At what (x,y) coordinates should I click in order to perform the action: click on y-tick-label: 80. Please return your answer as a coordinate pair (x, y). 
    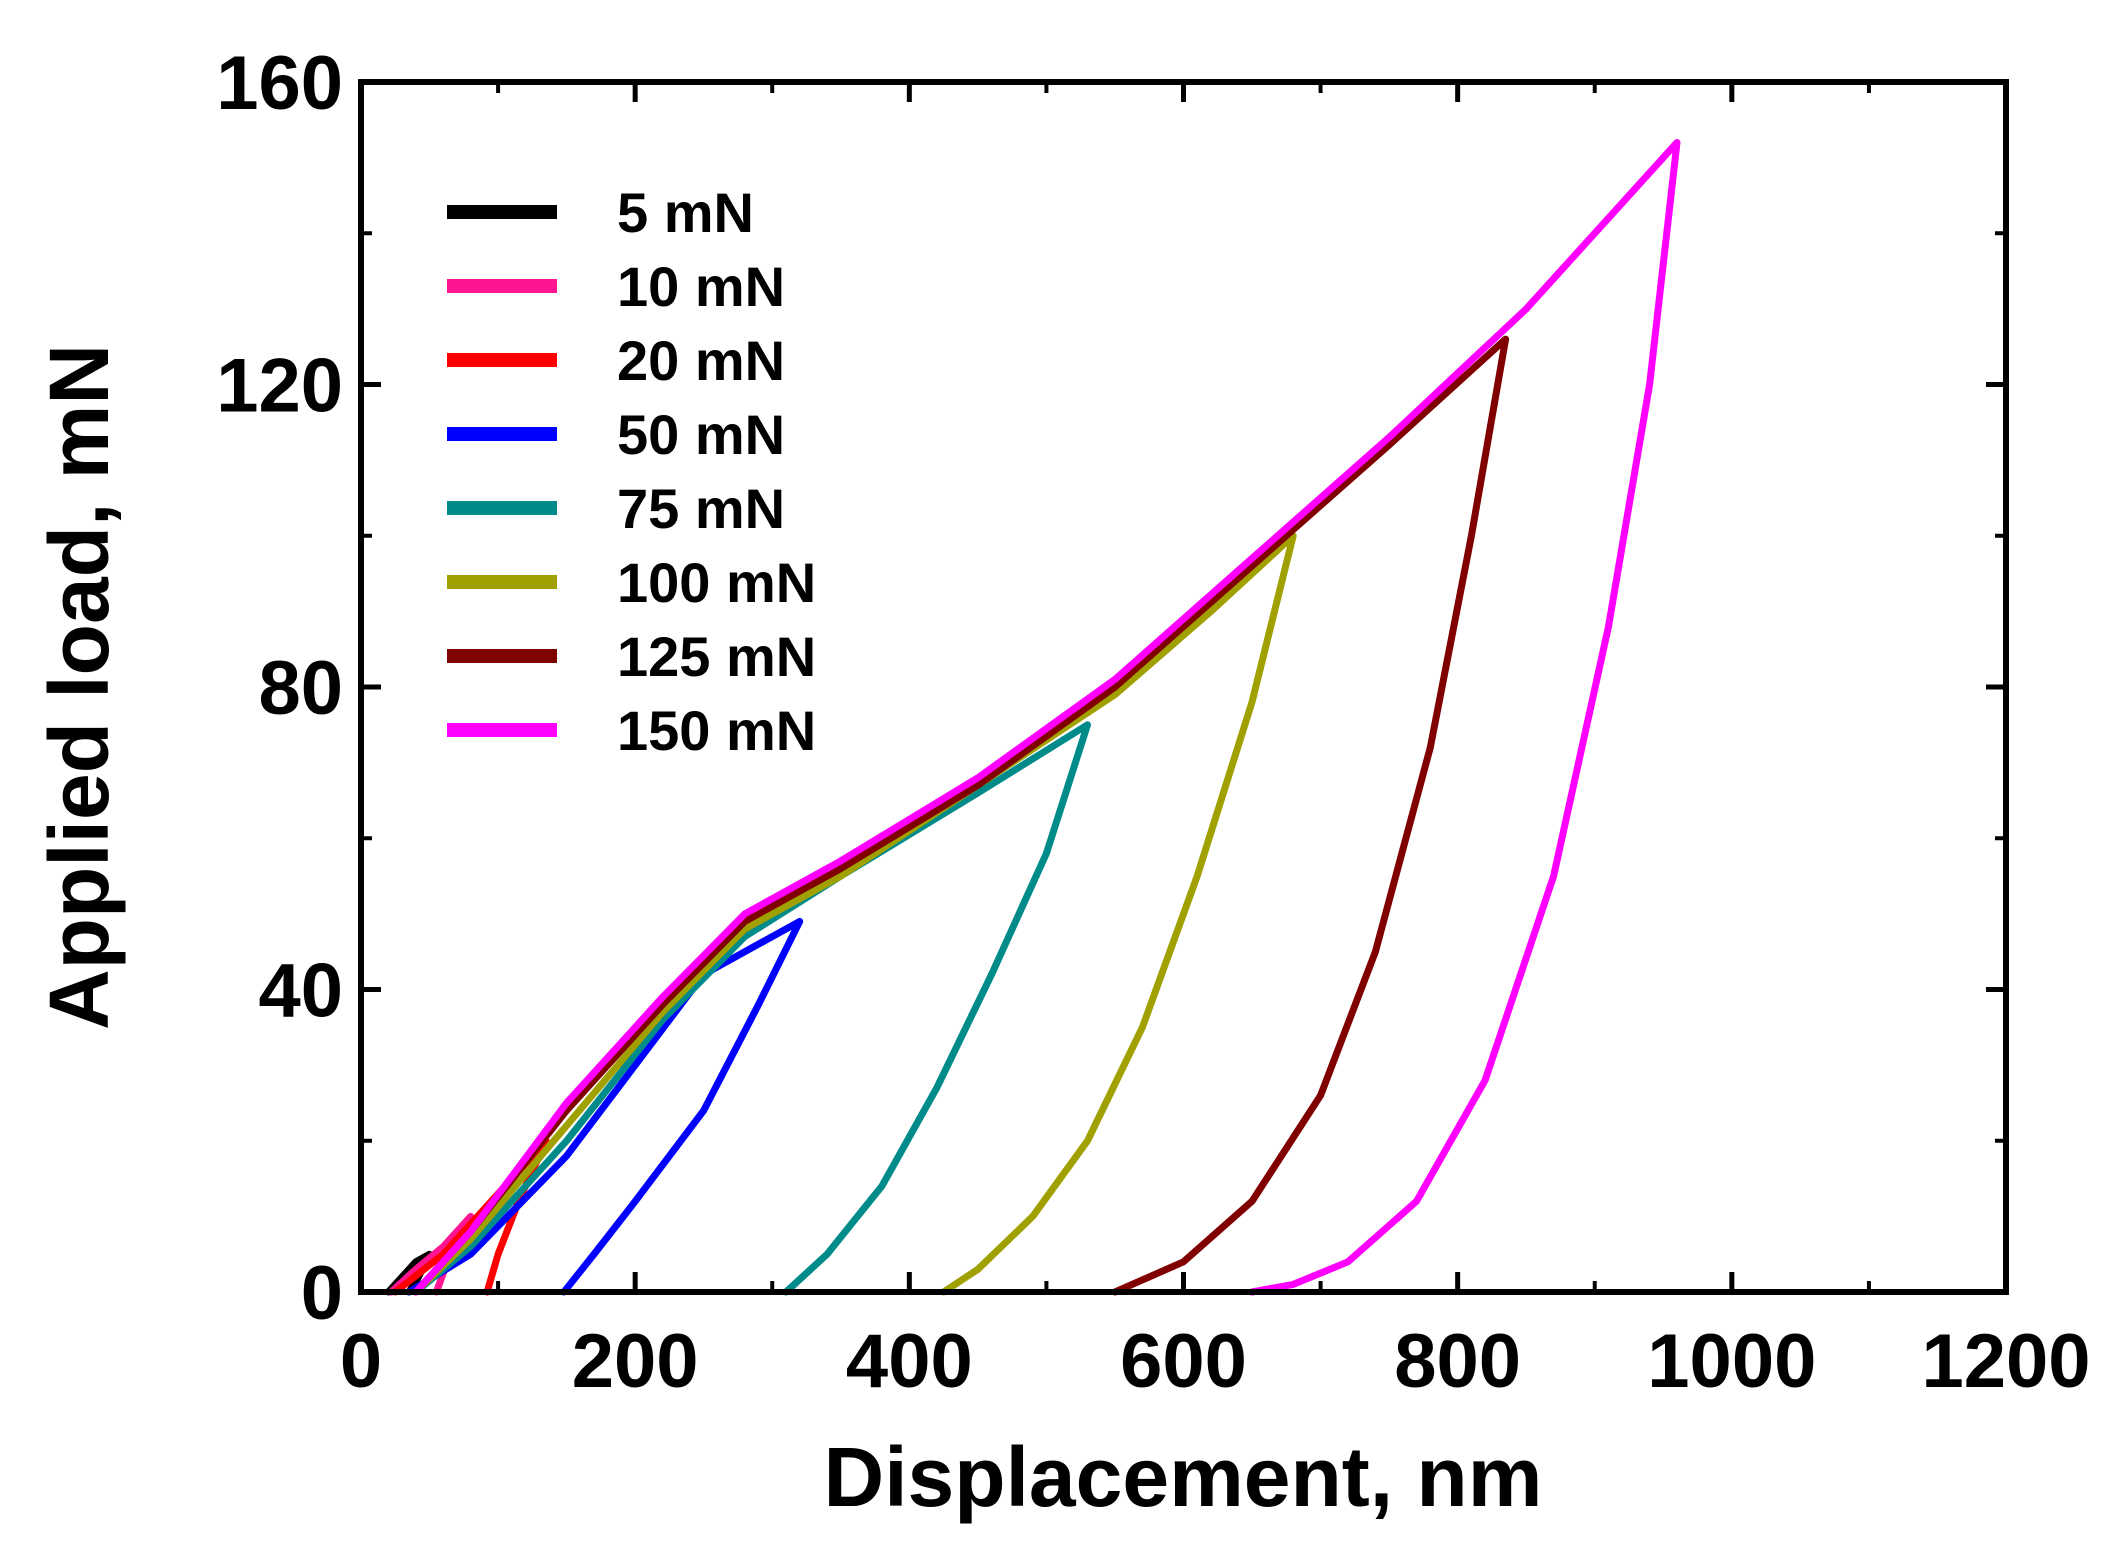
    Looking at the image, I should click on (300, 688).